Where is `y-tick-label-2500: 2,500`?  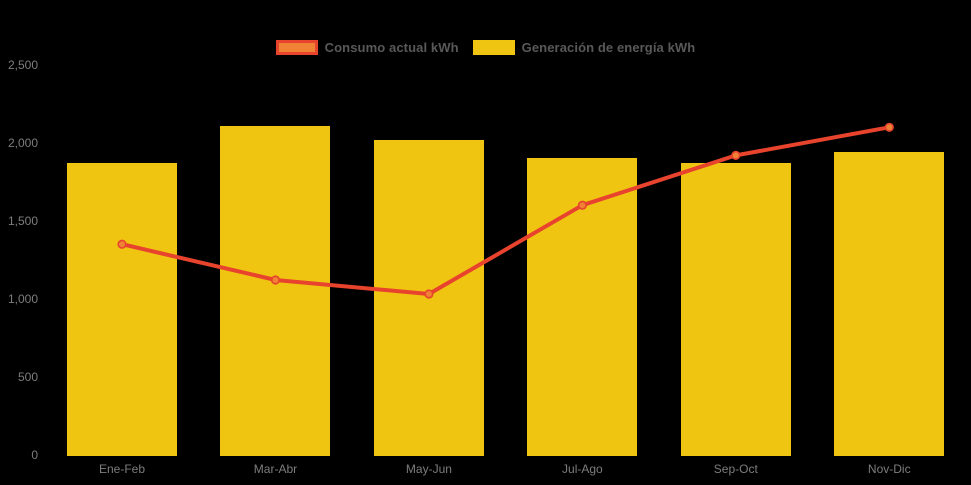 y-tick-label-2500: 2,500 is located at coordinates (22, 65).